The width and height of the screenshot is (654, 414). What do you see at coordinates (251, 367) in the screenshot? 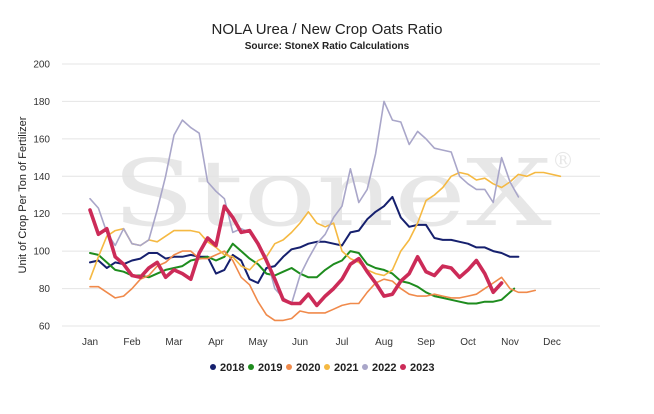
I see `legend-marker-2019` at bounding box center [251, 367].